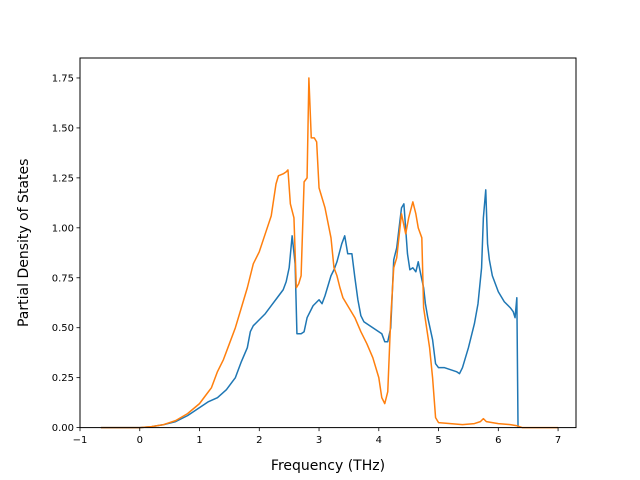 This screenshot has width=640, height=480. I want to click on y-tick-label: 0.25, so click(63, 378).